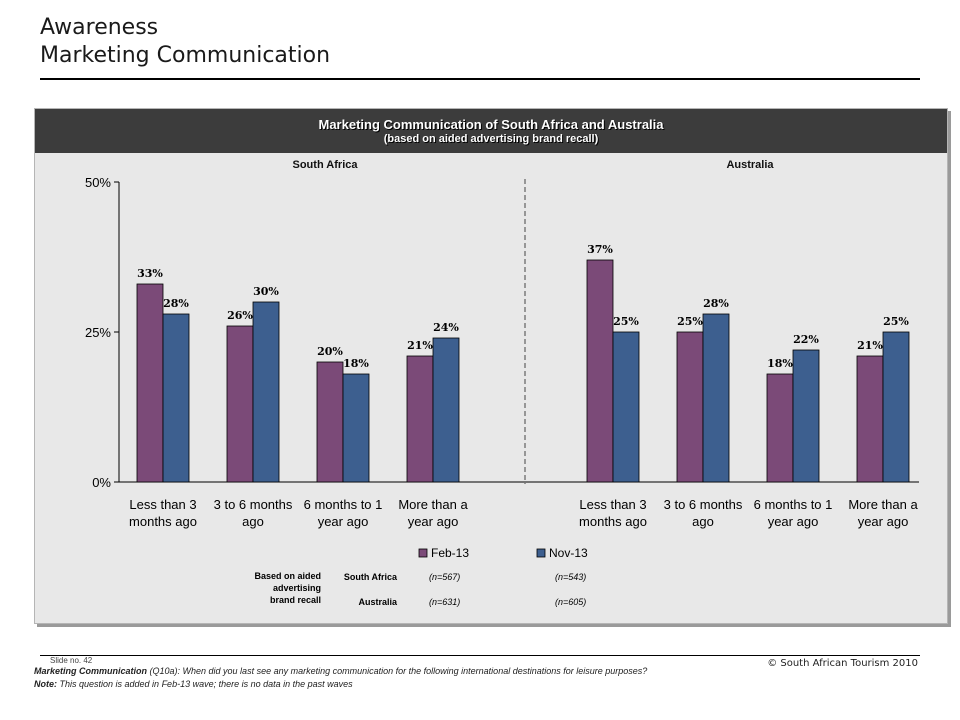  What do you see at coordinates (423, 553) in the screenshot?
I see `legend-swatch-feb` at bounding box center [423, 553].